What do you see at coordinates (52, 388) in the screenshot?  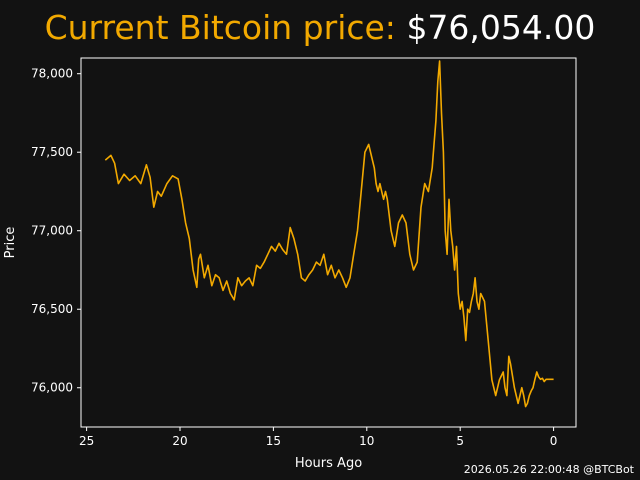 I see `y-tick-label: 76,000` at bounding box center [52, 388].